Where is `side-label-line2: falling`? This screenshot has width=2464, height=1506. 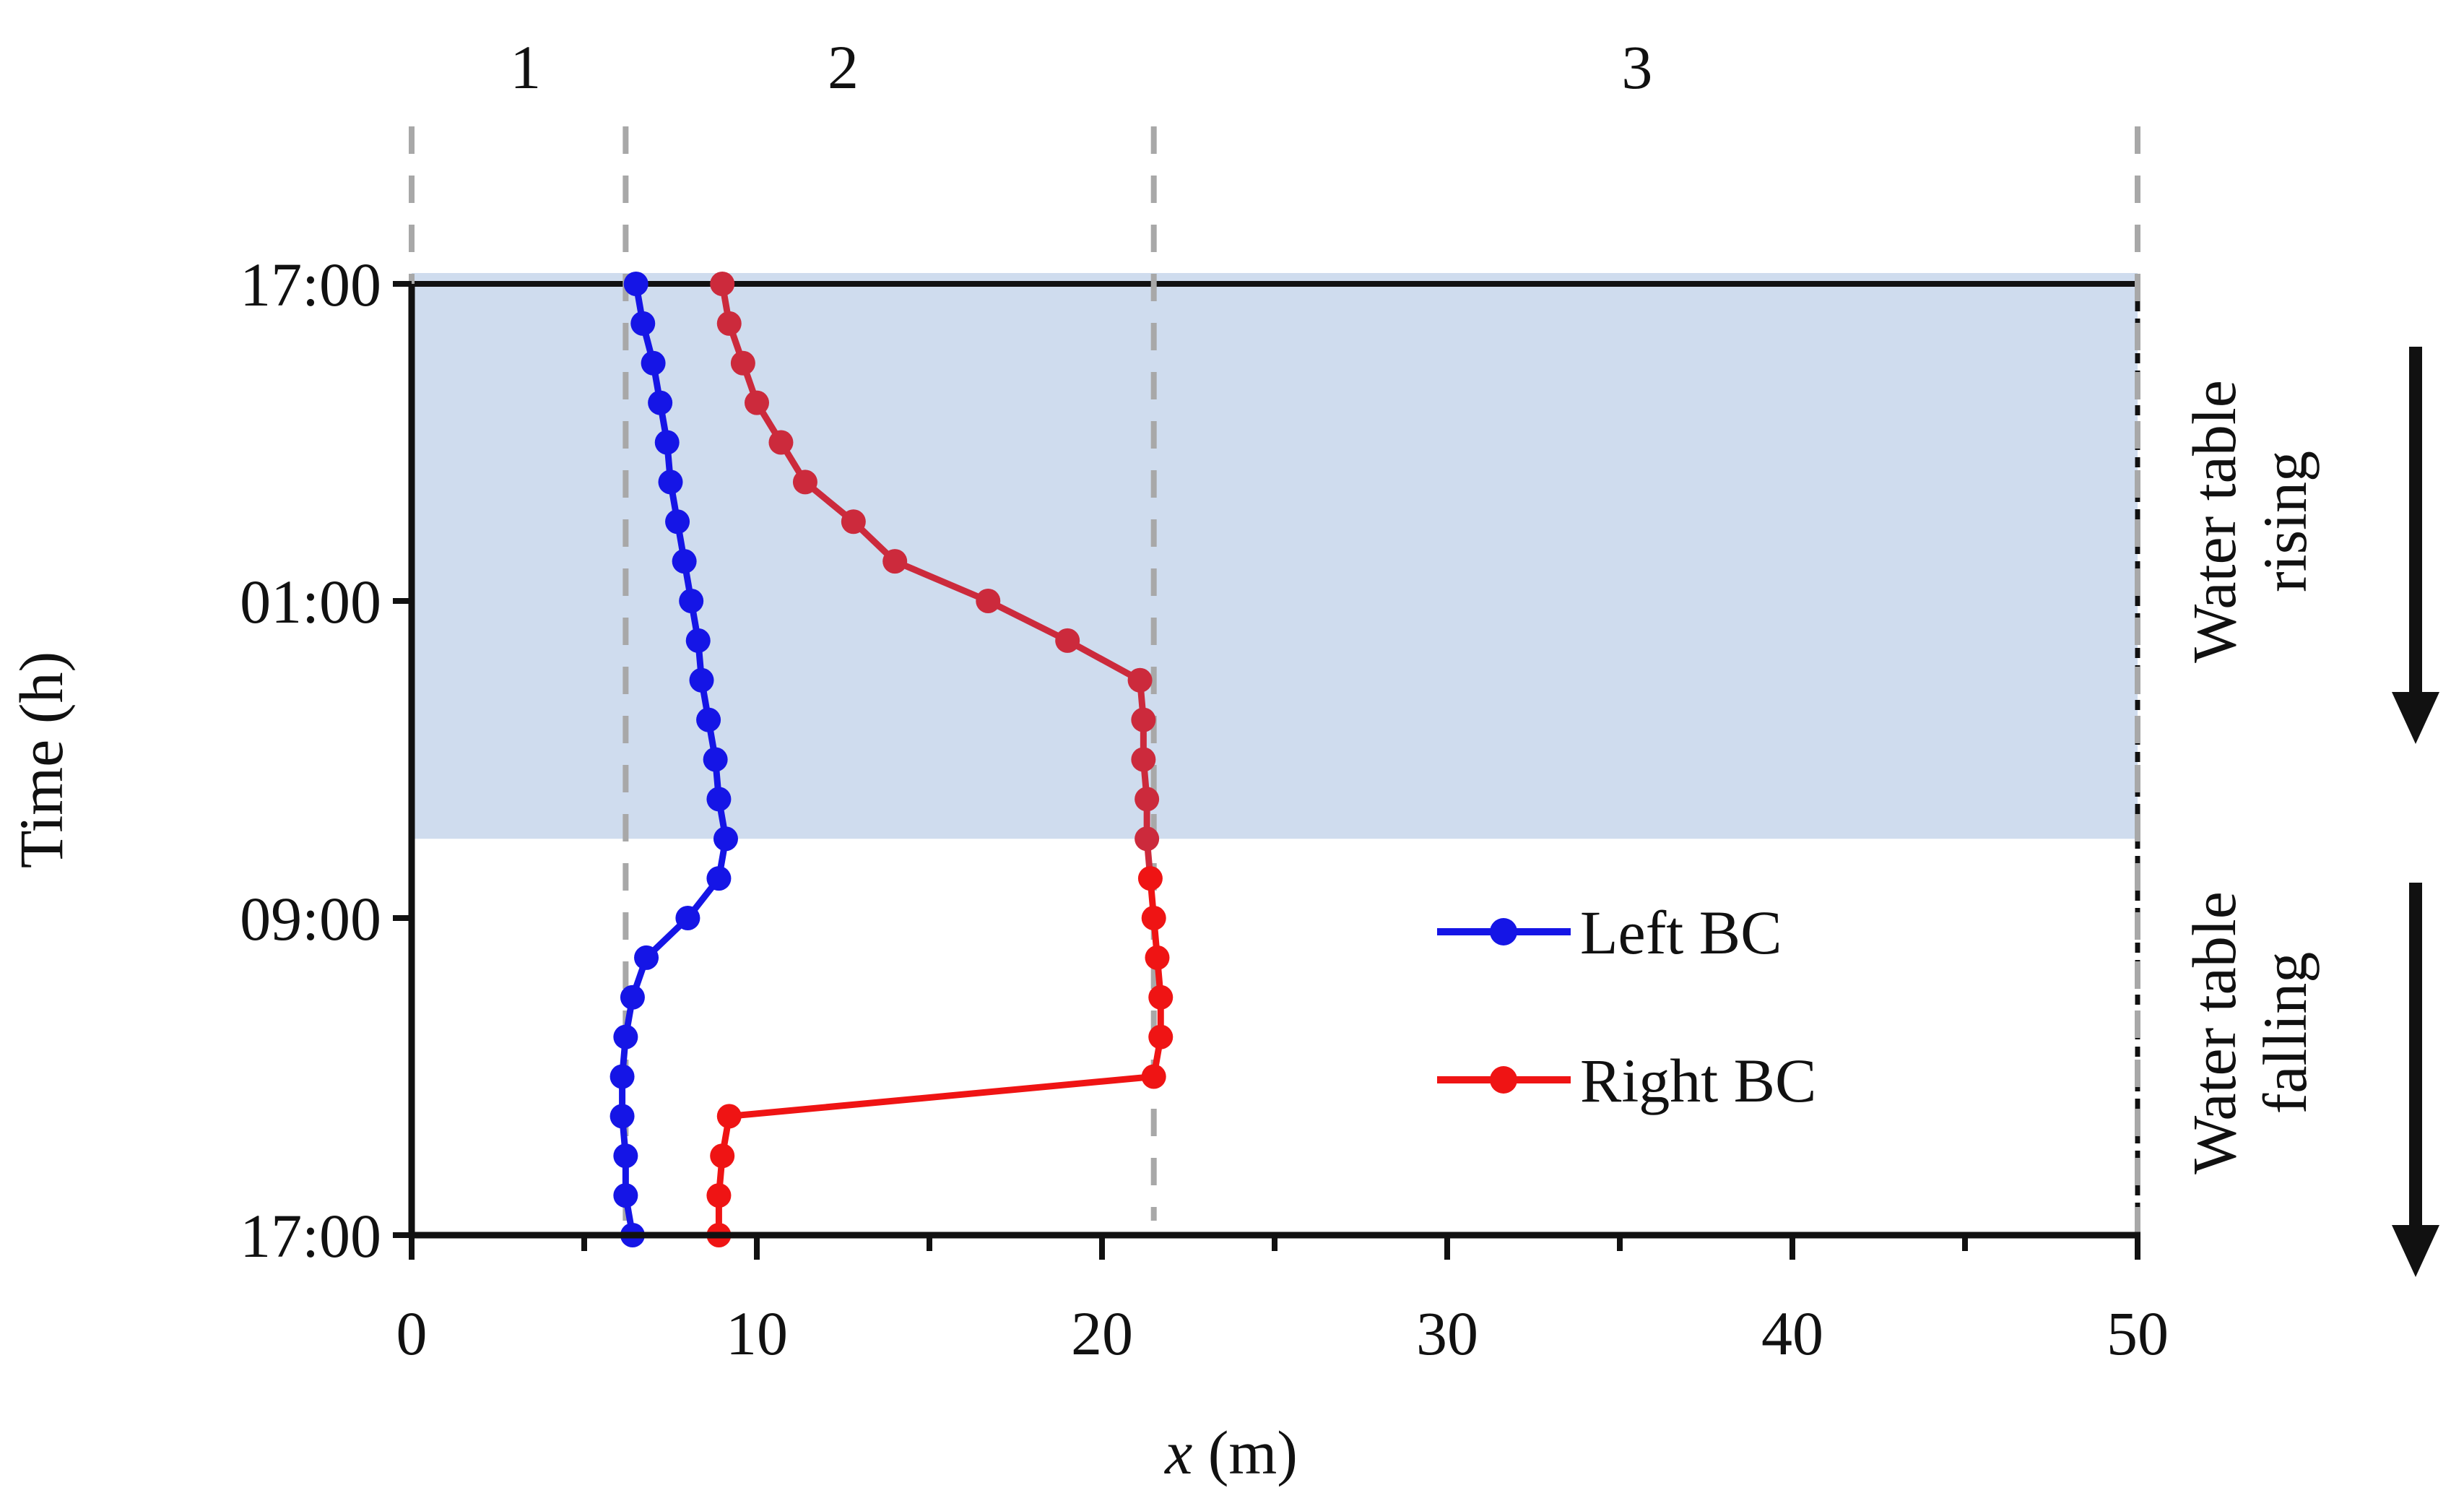
side-label-line2: falling is located at coordinates (2285, 1033).